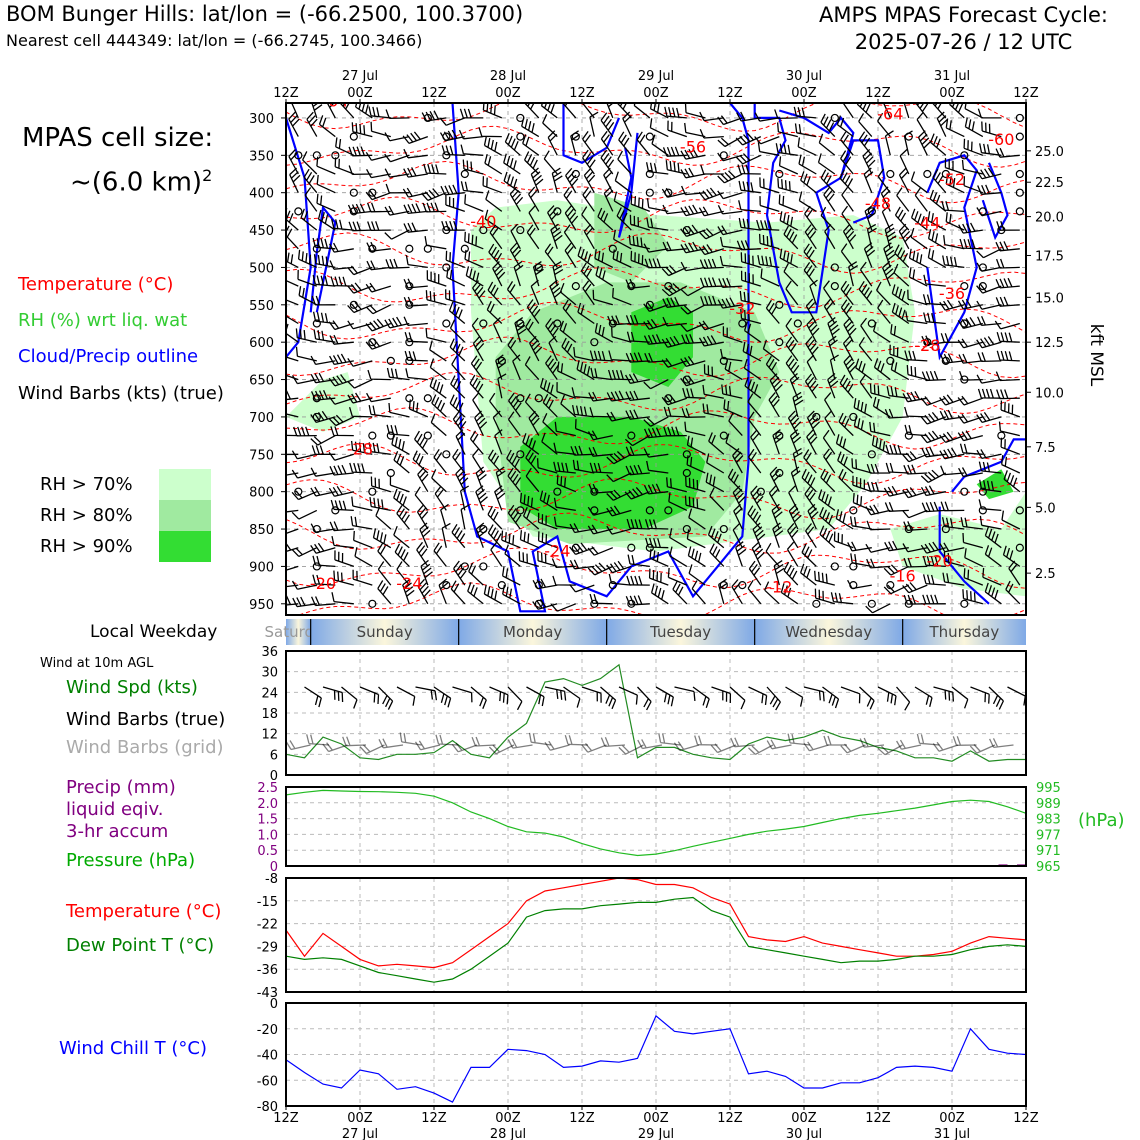 The width and height of the screenshot is (1140, 1140). What do you see at coordinates (132, 687) in the screenshot?
I see `wind-speed-label: Wind Spd (kts)` at bounding box center [132, 687].